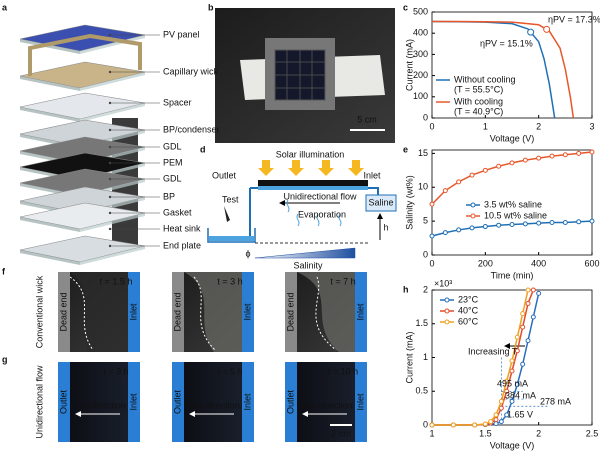  What do you see at coordinates (512, 65) in the screenshot?
I see `plot-frame` at bounding box center [512, 65].